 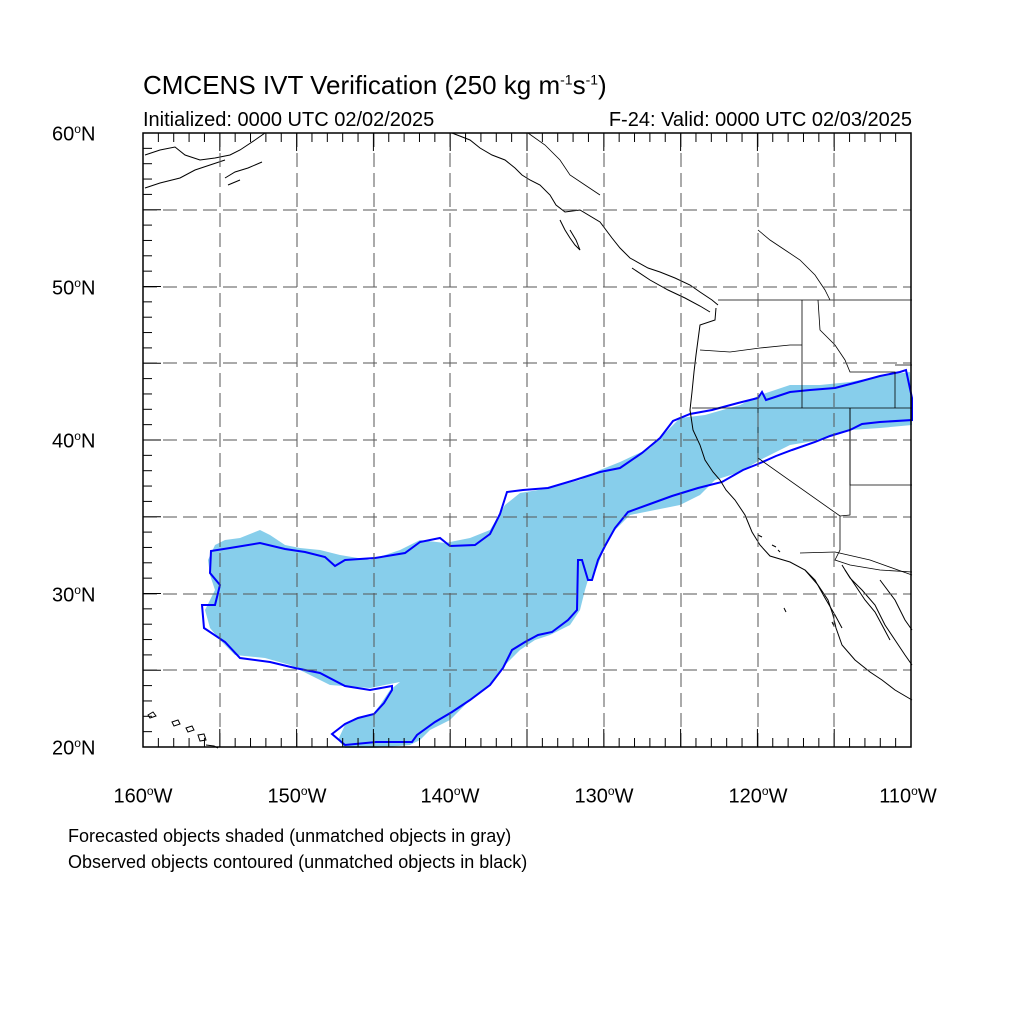 I want to click on alaska-coastline, so click(x=205, y=160).